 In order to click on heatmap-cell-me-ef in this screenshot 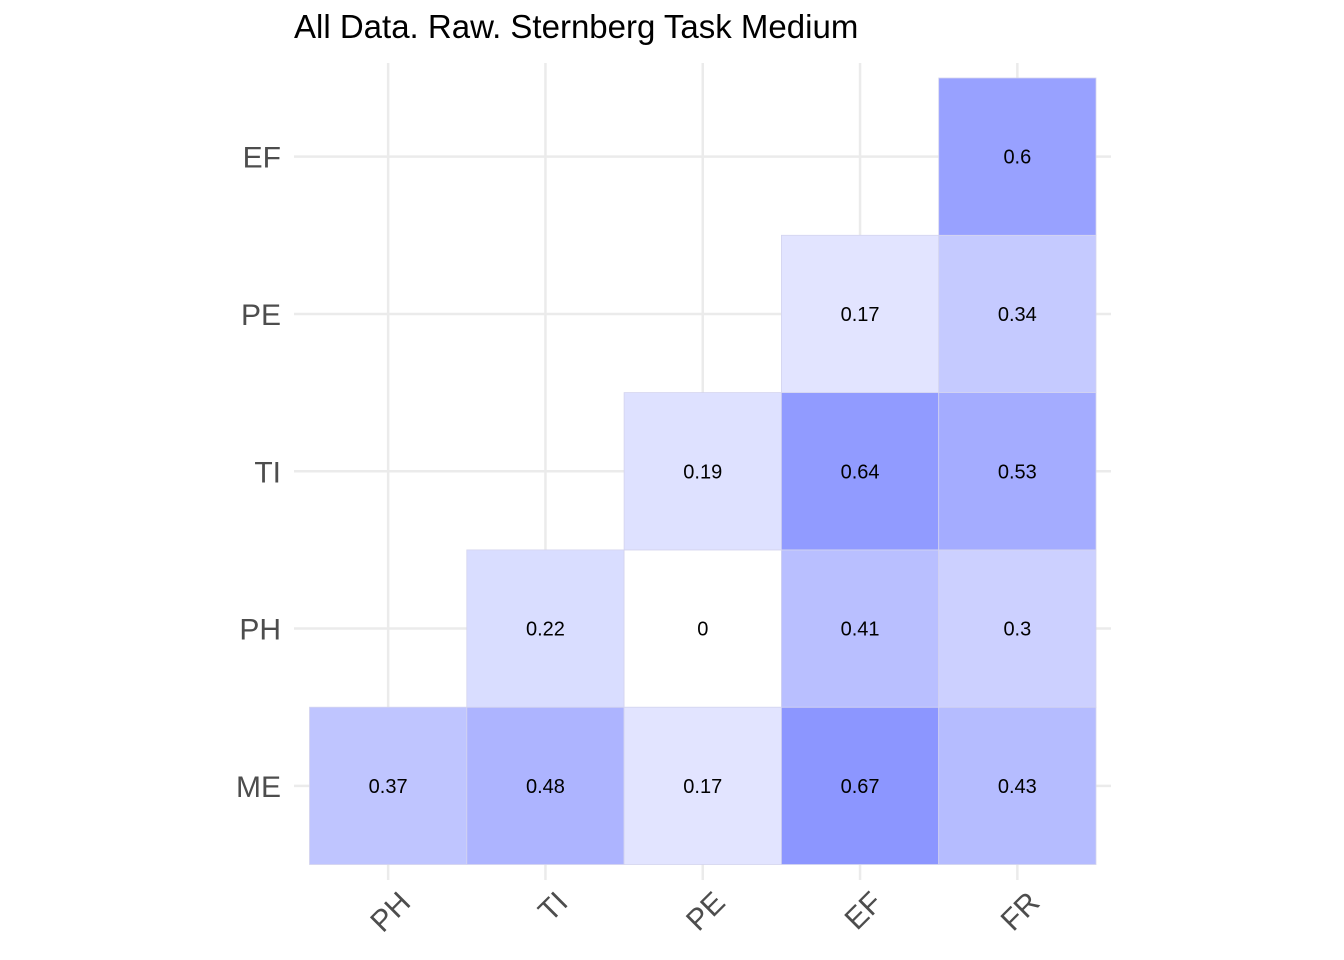, I will do `click(860, 785)`.